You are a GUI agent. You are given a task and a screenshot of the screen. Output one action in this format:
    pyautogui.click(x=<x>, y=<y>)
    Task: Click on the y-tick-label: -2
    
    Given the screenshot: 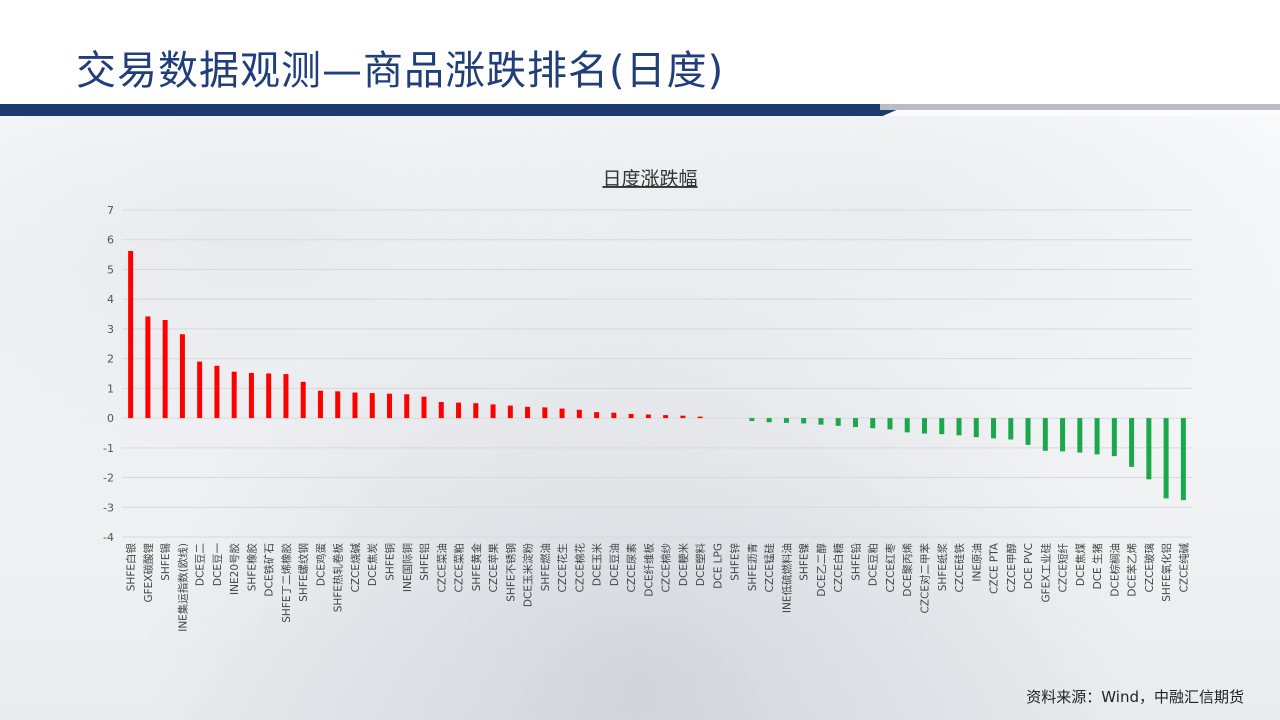 What is the action you would take?
    pyautogui.click(x=108, y=478)
    